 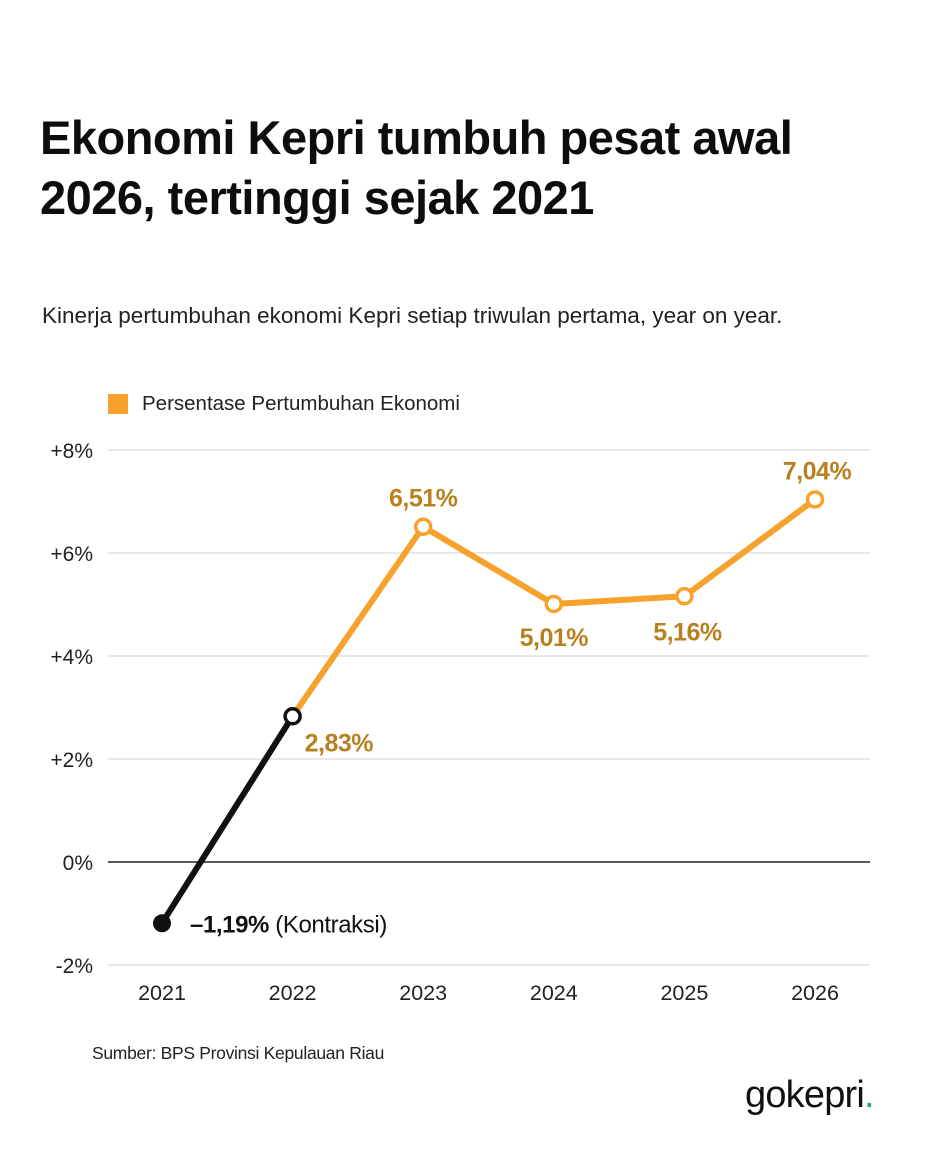 What do you see at coordinates (71, 760) in the screenshot?
I see `y-tick-label: +2%` at bounding box center [71, 760].